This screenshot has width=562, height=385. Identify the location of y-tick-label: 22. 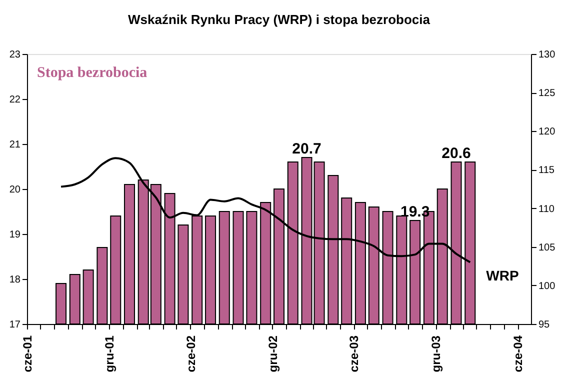
(15, 100).